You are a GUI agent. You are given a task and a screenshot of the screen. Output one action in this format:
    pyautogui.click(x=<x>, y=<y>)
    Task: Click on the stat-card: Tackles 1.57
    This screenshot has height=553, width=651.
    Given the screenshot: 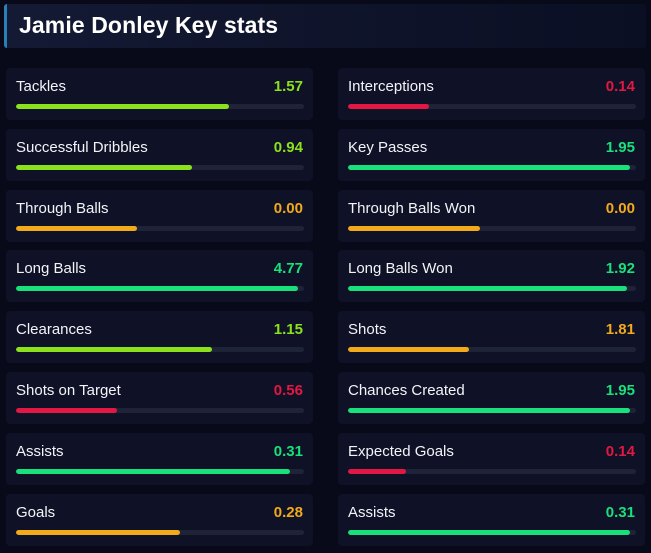 What is the action you would take?
    pyautogui.click(x=159, y=94)
    